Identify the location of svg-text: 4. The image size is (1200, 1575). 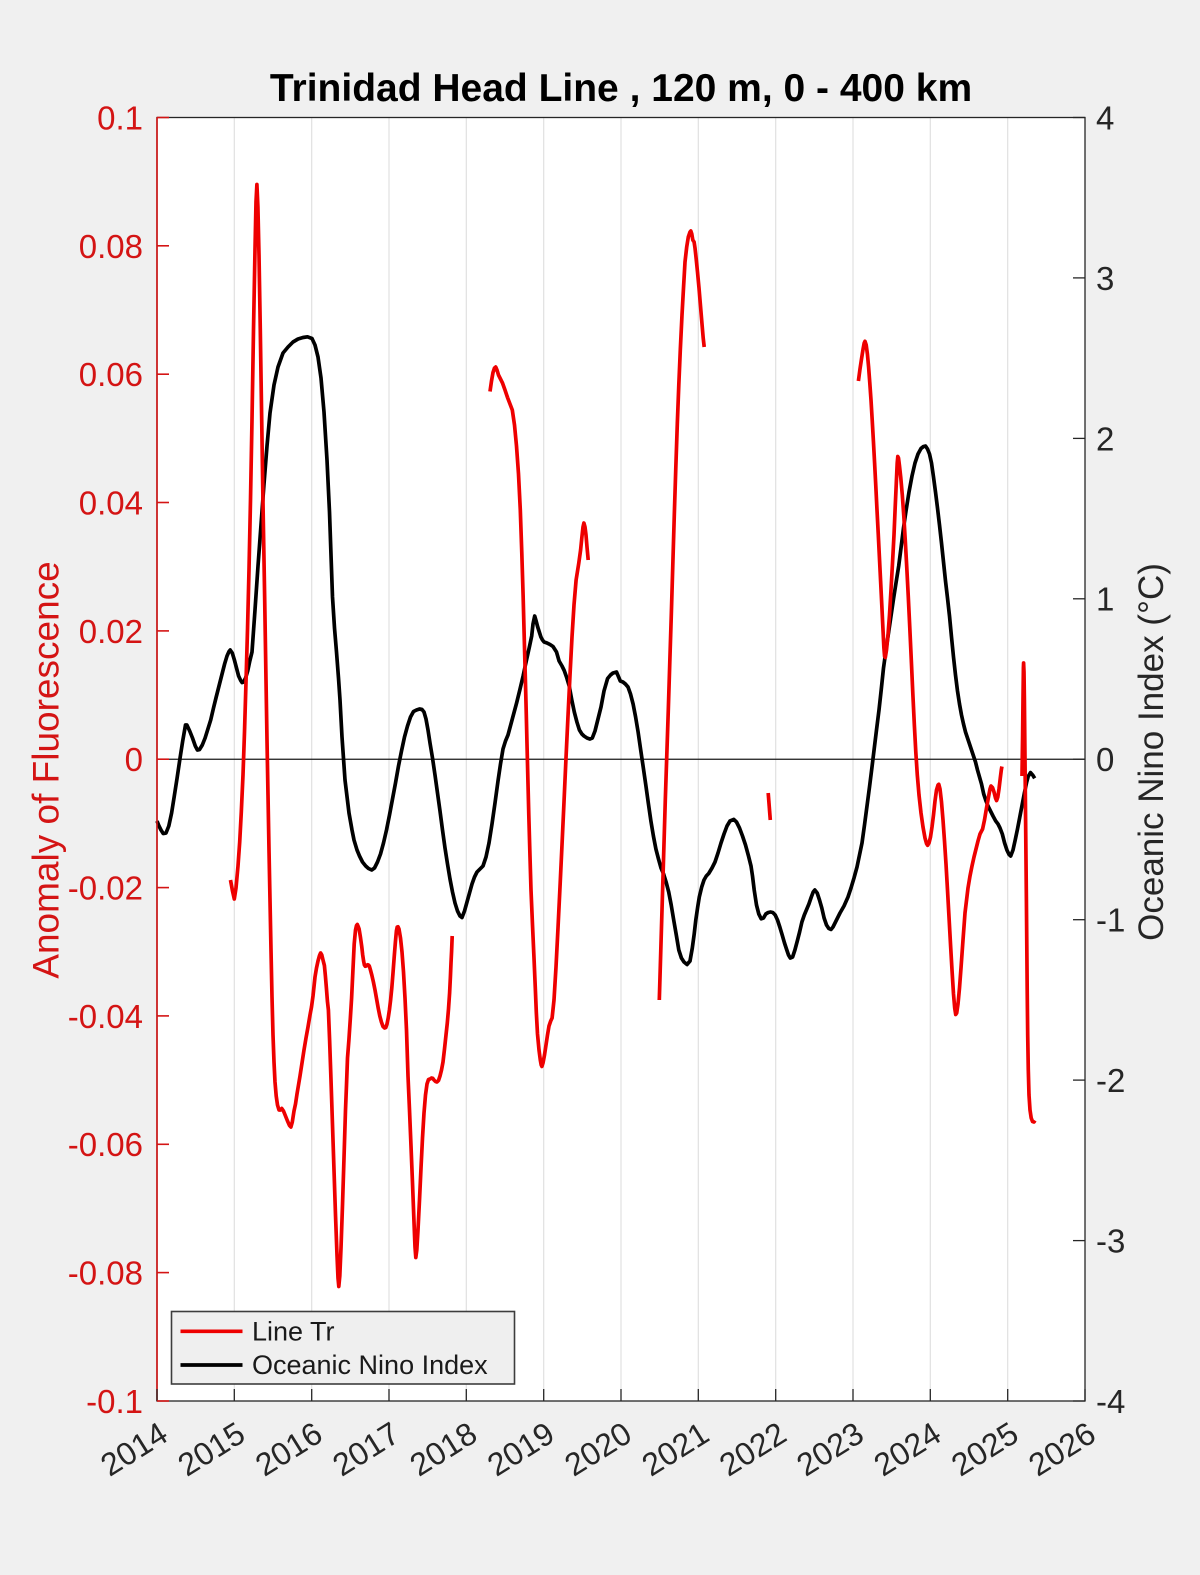
(1105, 117).